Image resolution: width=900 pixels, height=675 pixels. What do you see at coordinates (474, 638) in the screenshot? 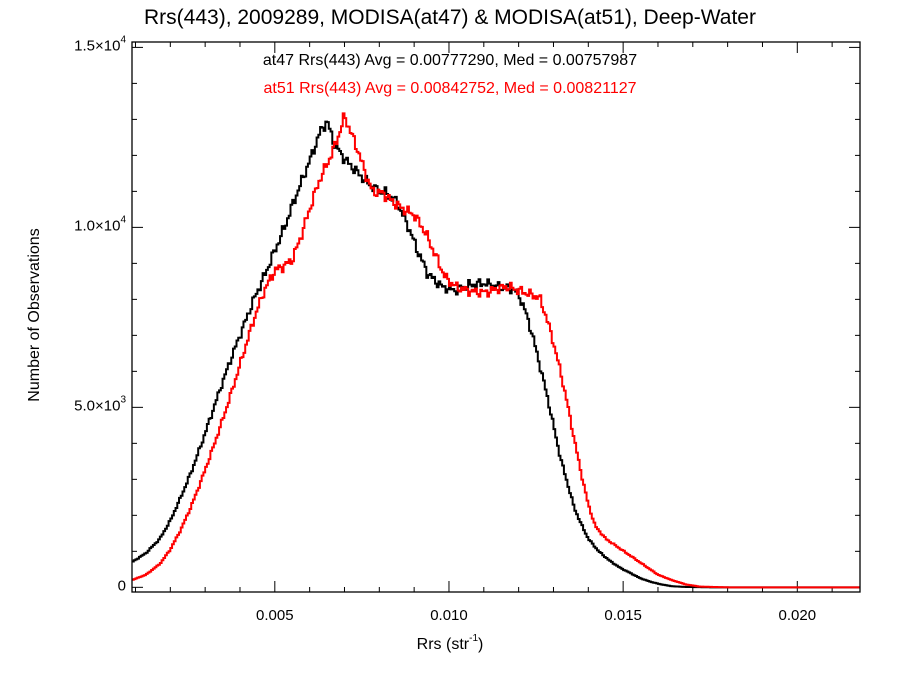
I see `x-axis-unit-exponent: -1` at bounding box center [474, 638].